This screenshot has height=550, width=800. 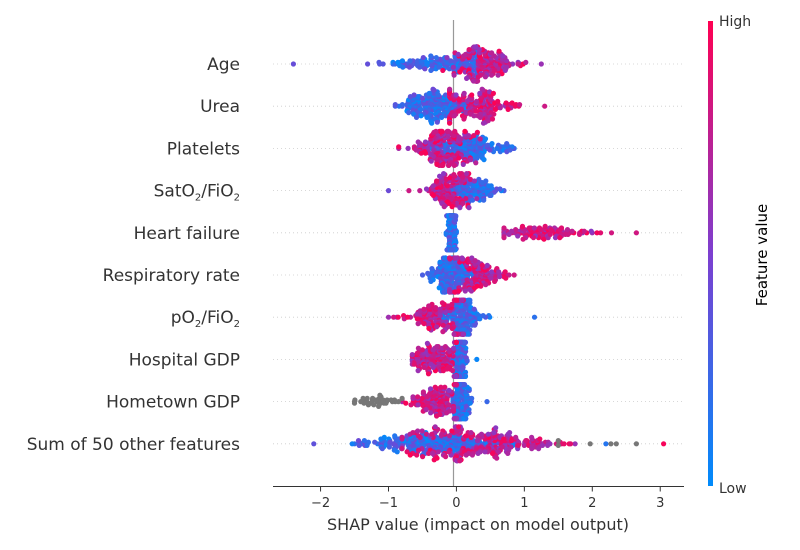 What do you see at coordinates (320, 503) in the screenshot?
I see `x-tick-label: −2` at bounding box center [320, 503].